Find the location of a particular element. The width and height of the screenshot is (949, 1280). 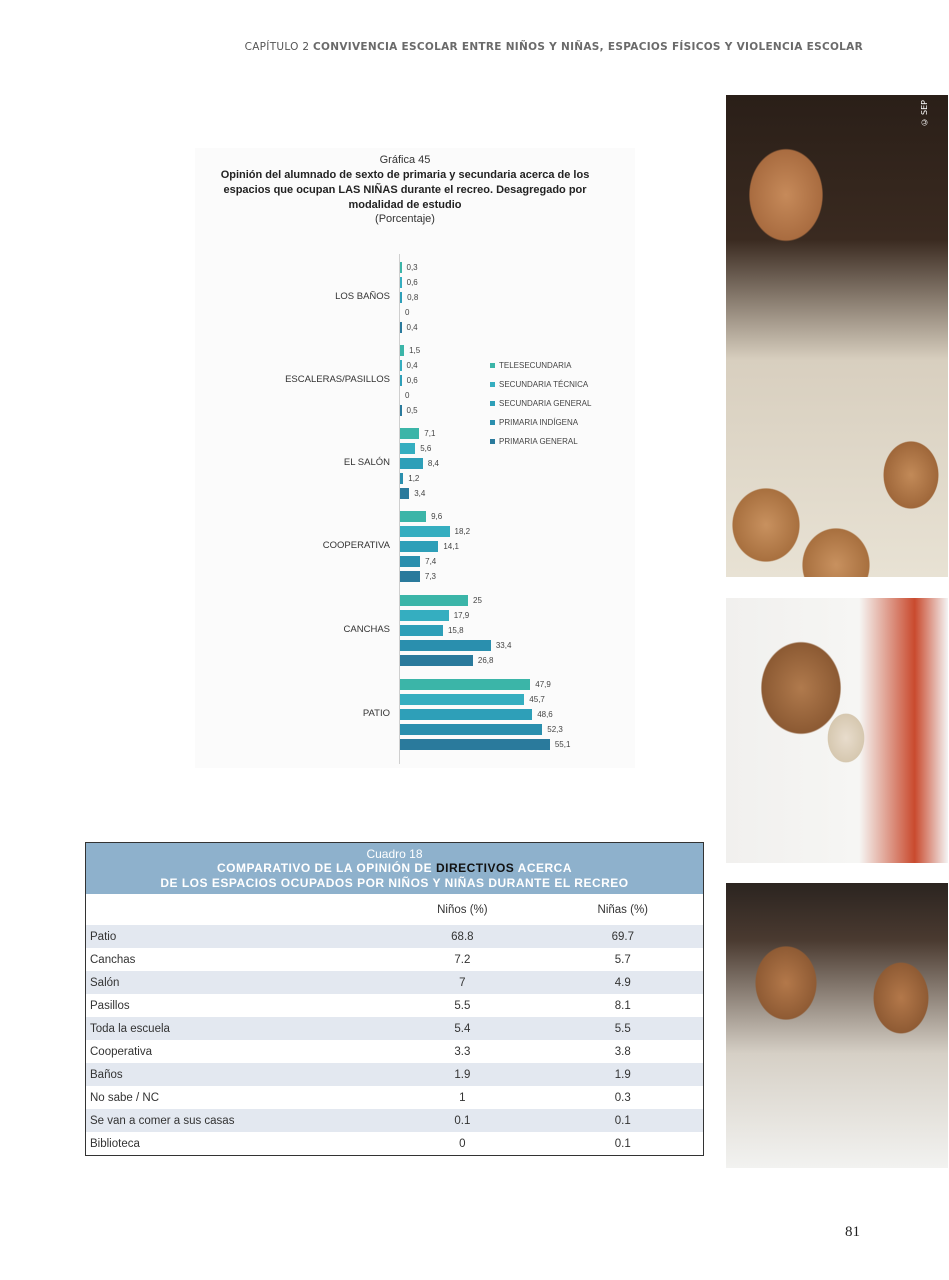

bar-value-label: 0,3 is located at coordinates (412, 267).